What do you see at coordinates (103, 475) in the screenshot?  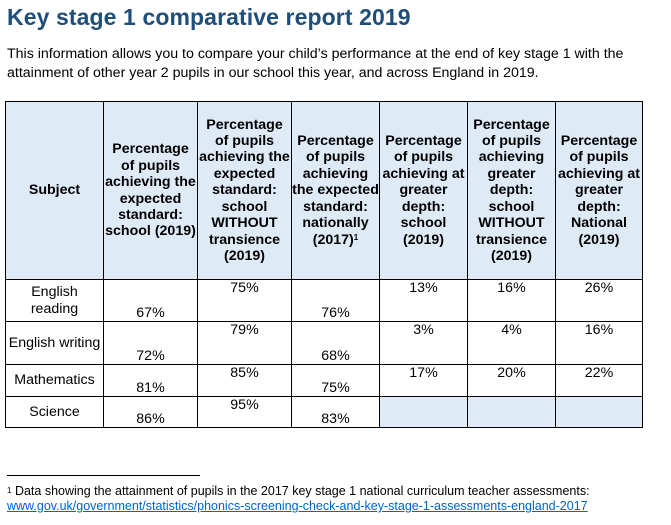 I see `footnote-separator` at bounding box center [103, 475].